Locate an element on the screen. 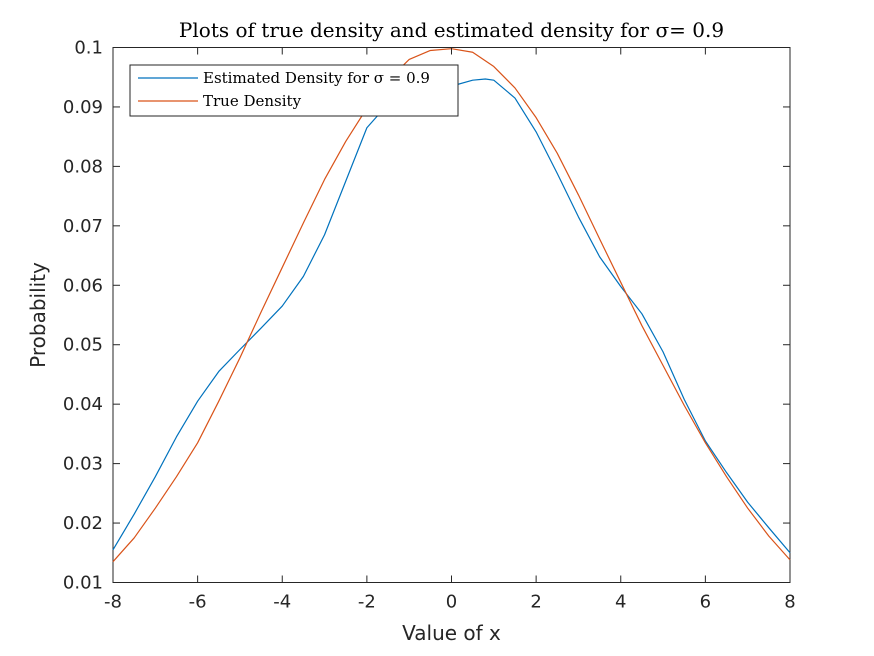 This screenshot has height=656, width=874. y-tick-label: 0.04 is located at coordinates (83, 404).